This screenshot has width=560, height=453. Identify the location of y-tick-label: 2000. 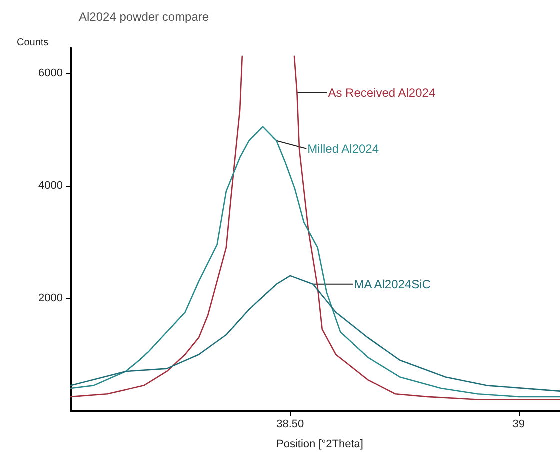
(50, 298).